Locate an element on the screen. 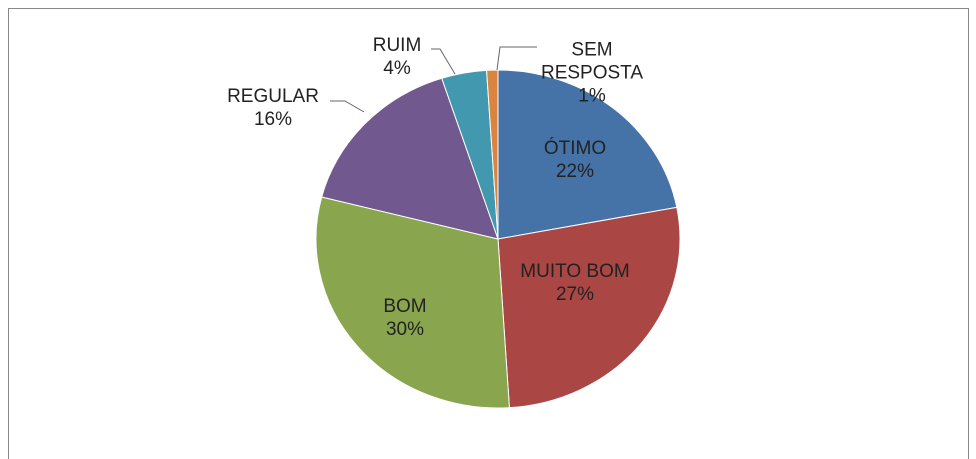 This screenshot has height=459, width=976. value-label: 4% is located at coordinates (397, 68).